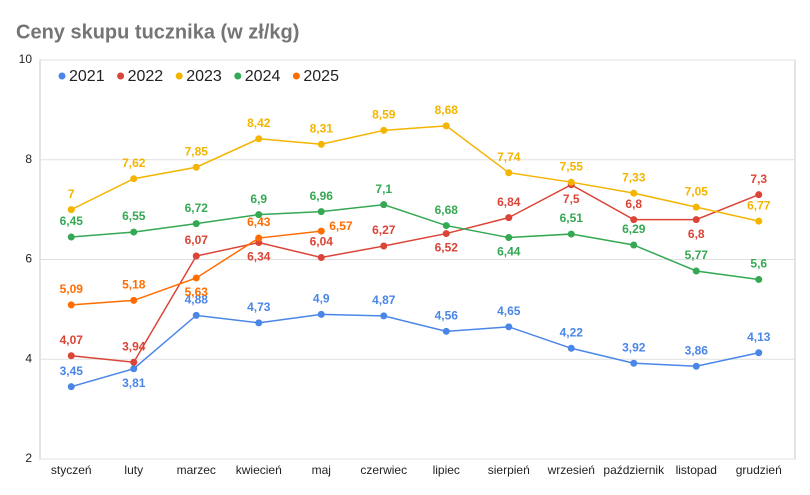  Describe the element at coordinates (509, 252) in the screenshot. I see `data-label: 6,44` at that location.